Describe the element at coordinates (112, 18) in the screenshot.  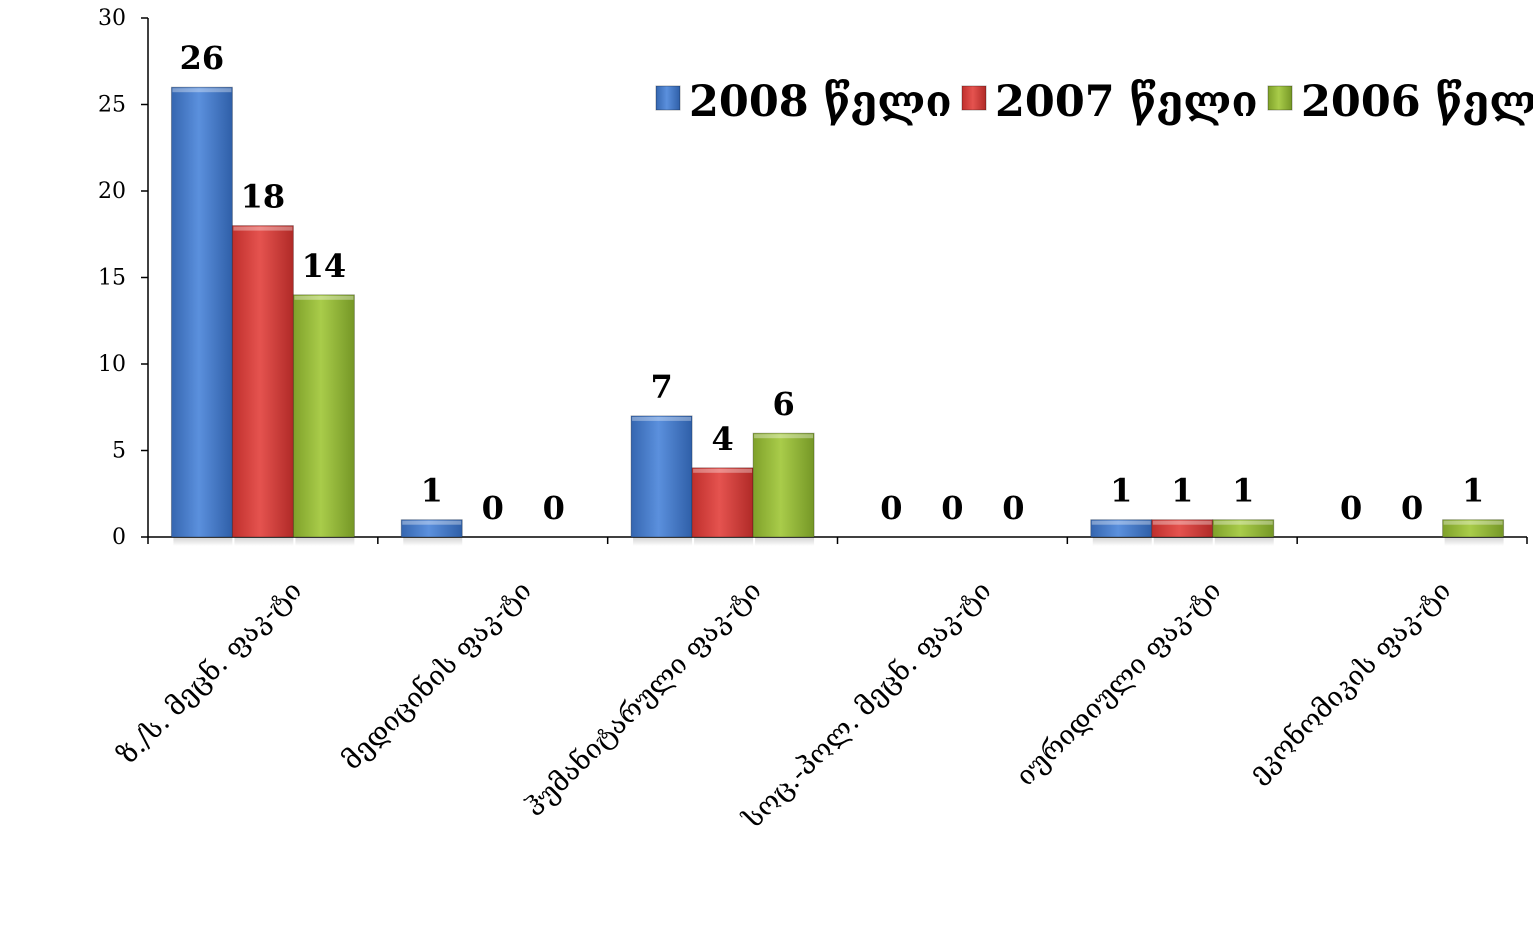
I see `y-tick-label: 30` at that location.